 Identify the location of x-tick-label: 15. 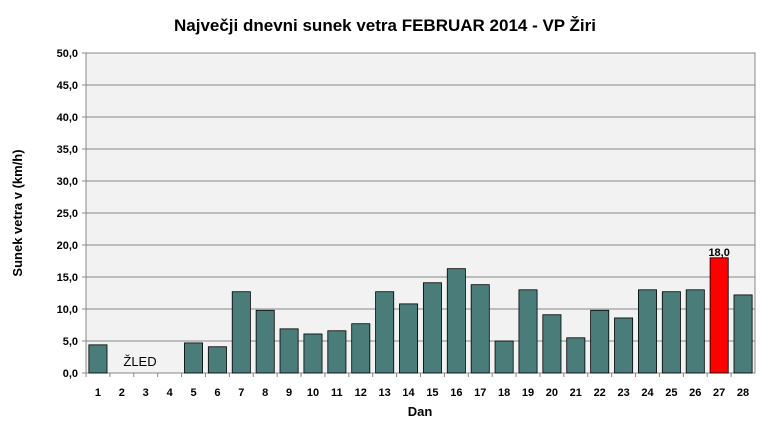
(432, 393).